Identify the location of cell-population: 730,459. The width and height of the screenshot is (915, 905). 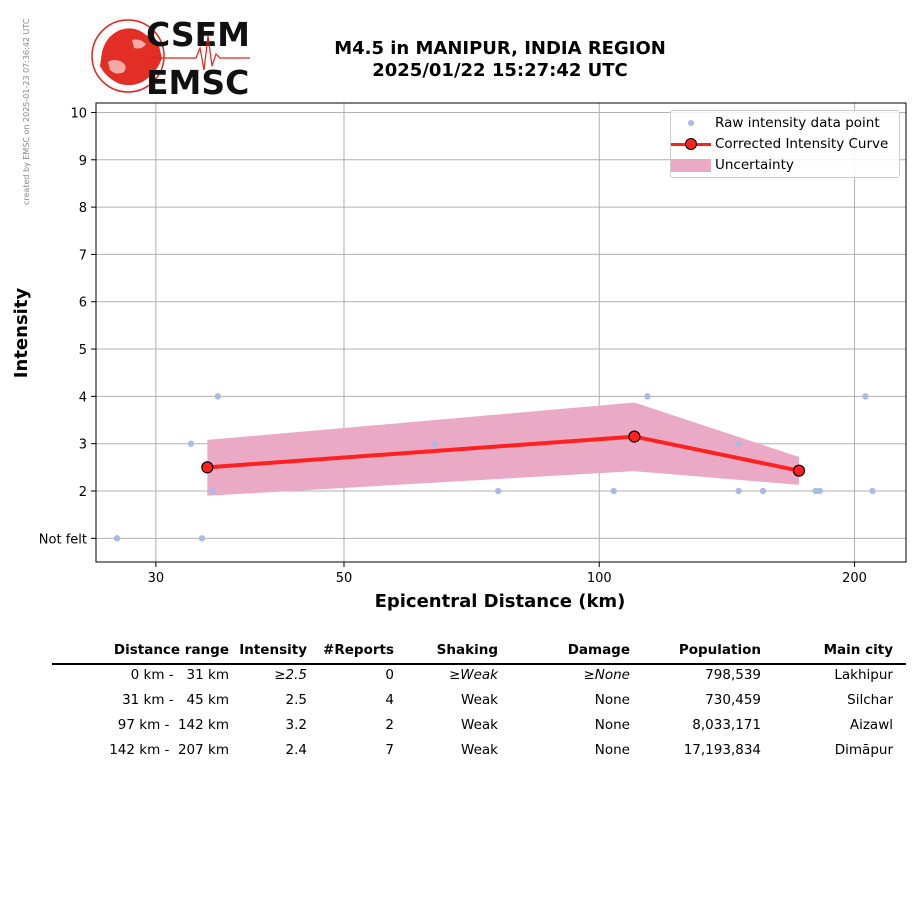
(733, 700).